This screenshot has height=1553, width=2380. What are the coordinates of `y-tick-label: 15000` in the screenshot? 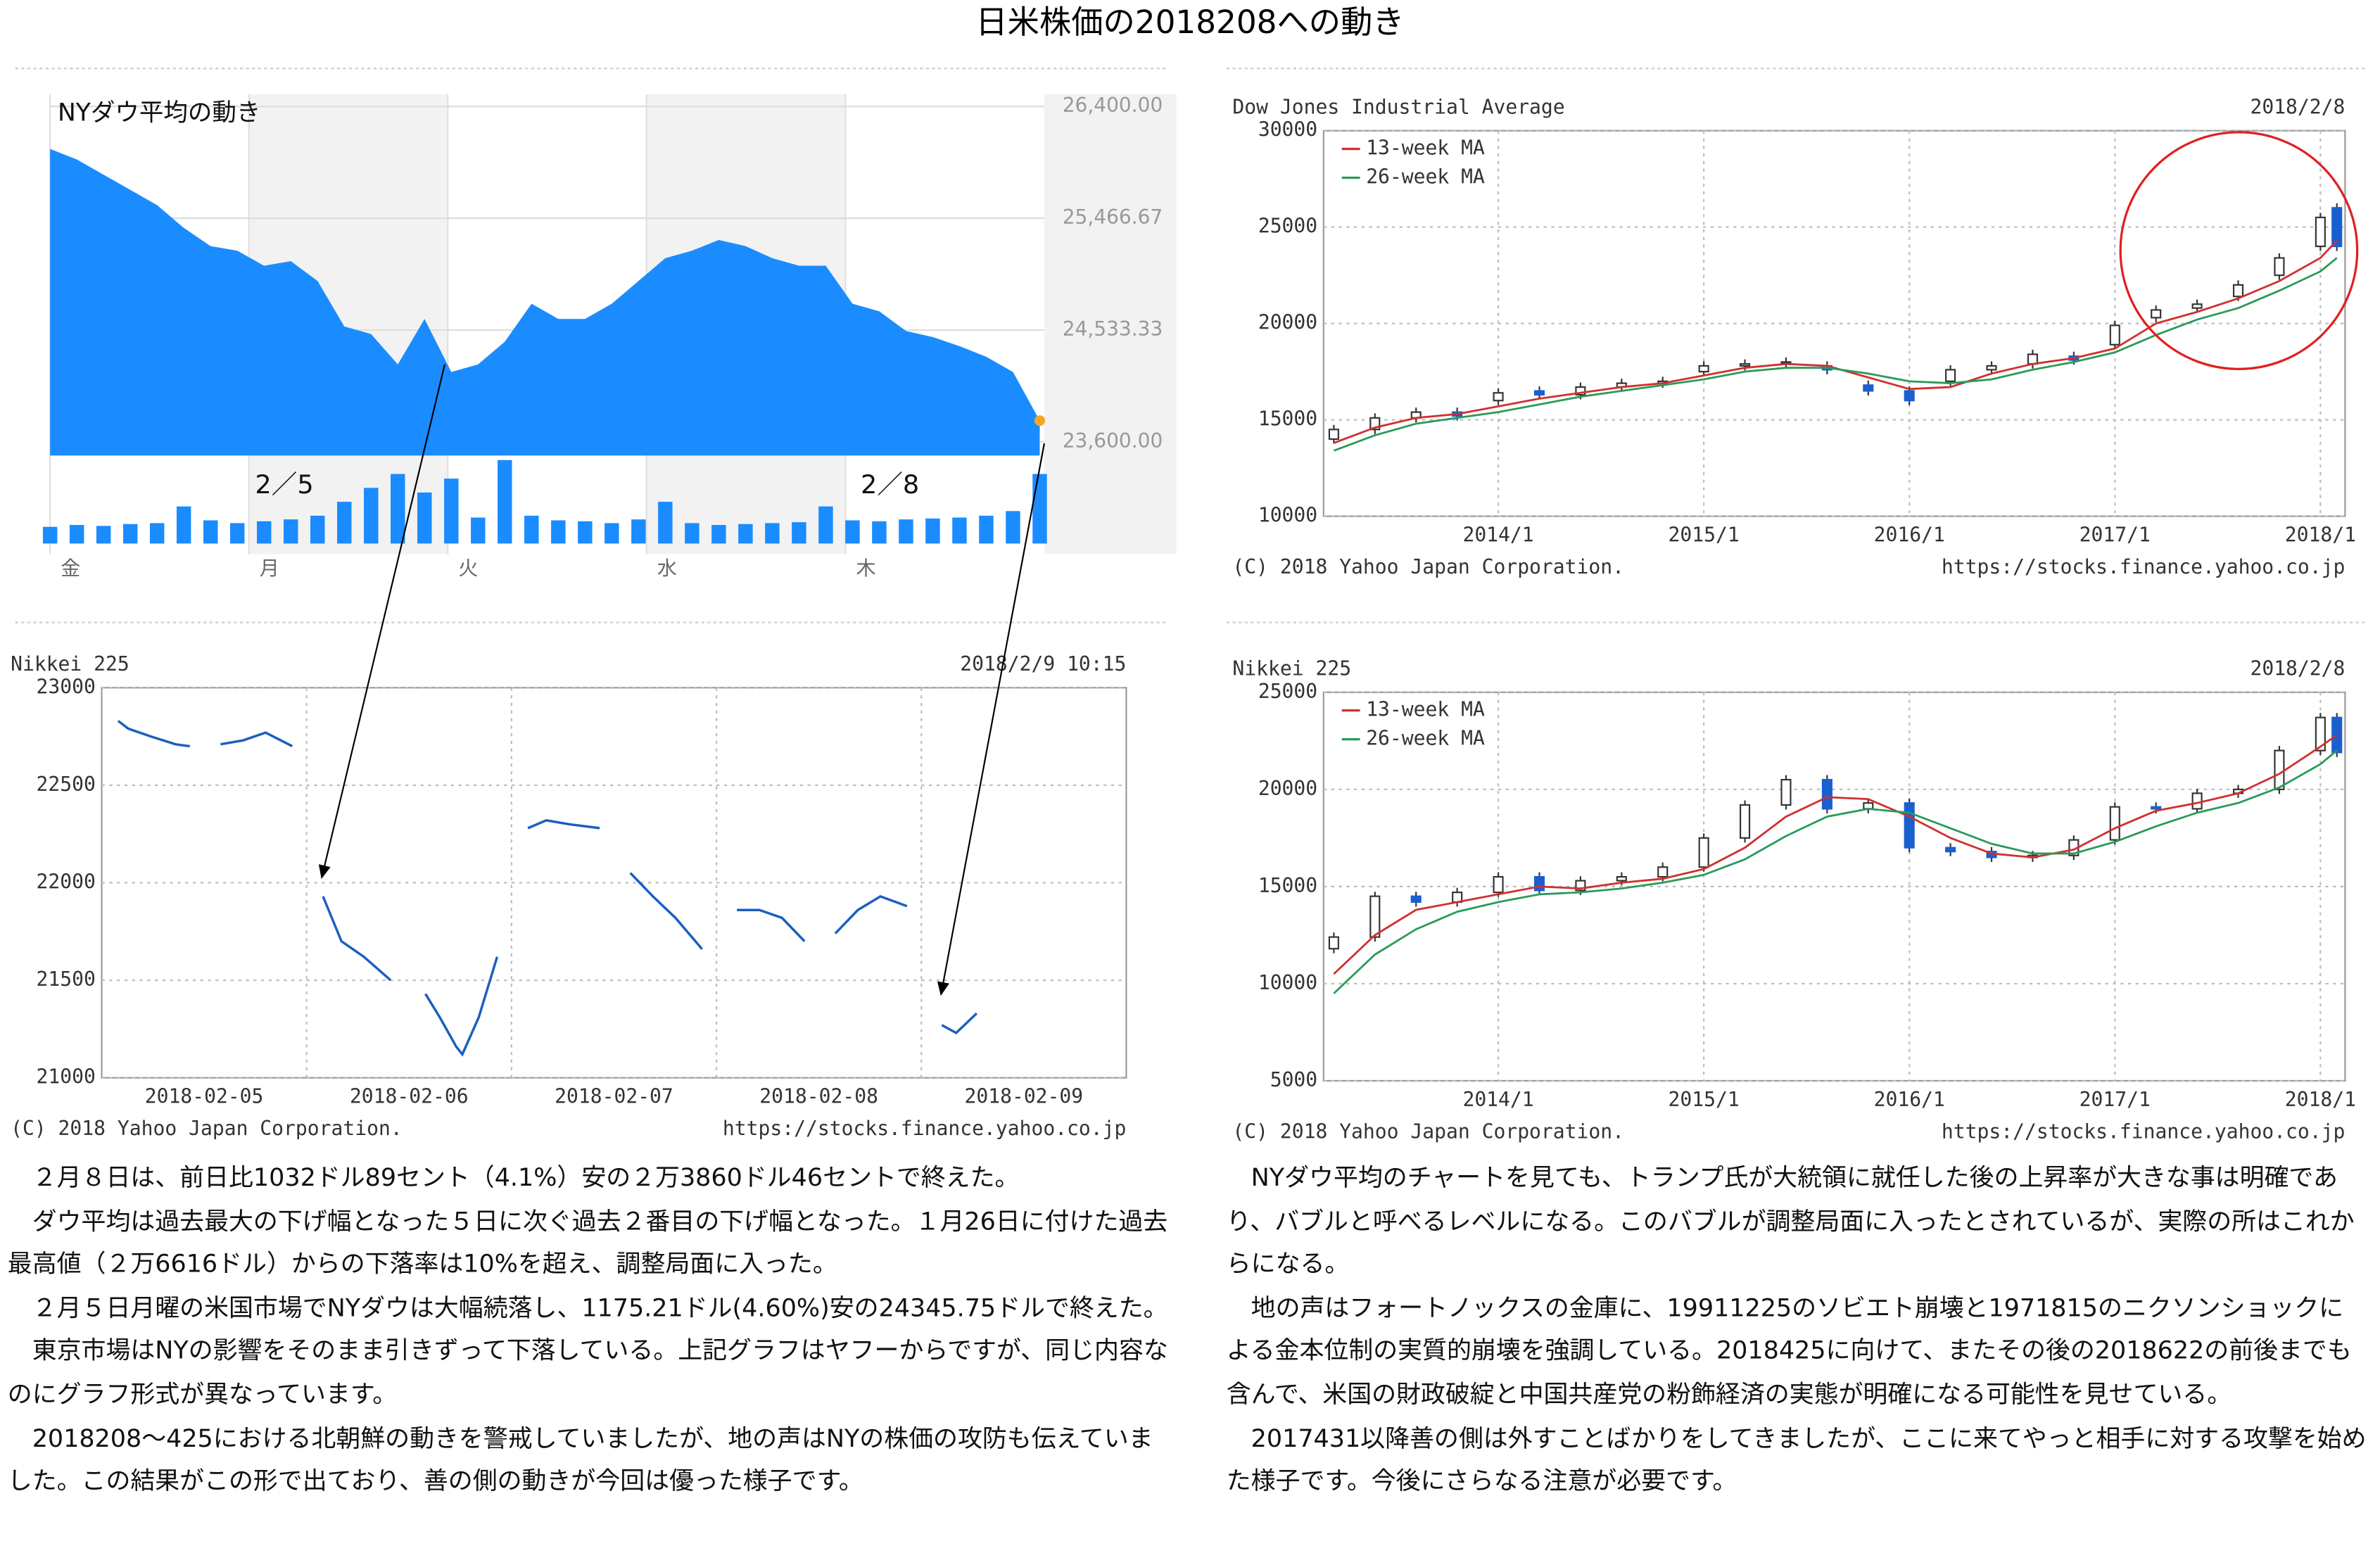 It's located at (1287, 885).